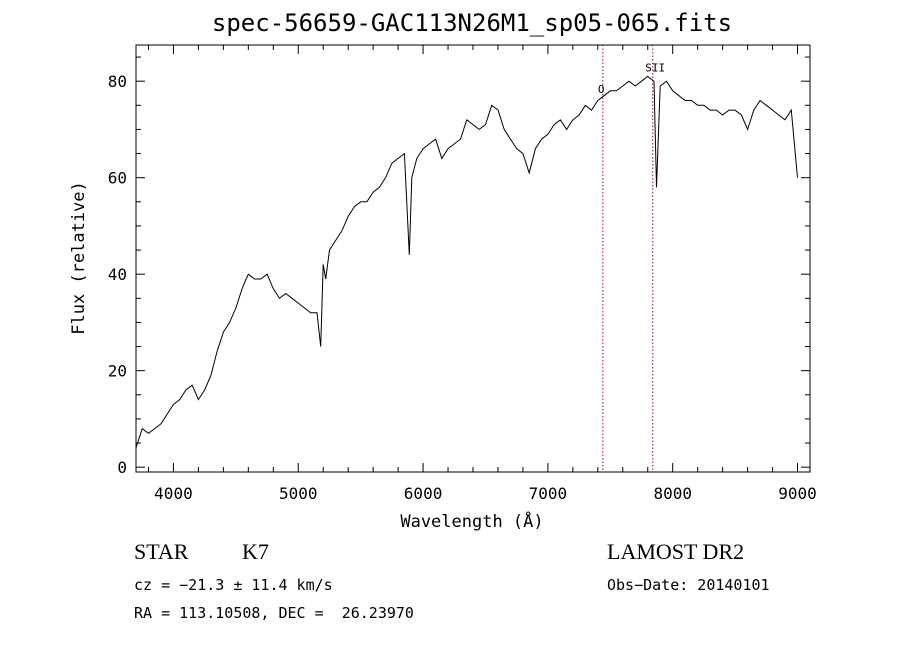 Image resolution: width=900 pixels, height=649 pixels. What do you see at coordinates (471, 521) in the screenshot?
I see `x-axis-label: Wavelength (Å)` at bounding box center [471, 521].